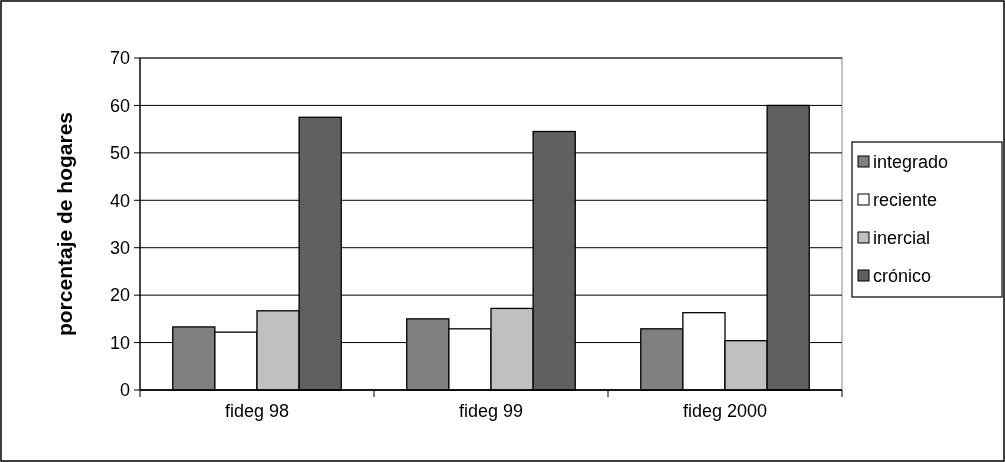 The width and height of the screenshot is (1005, 462). What do you see at coordinates (64, 224) in the screenshot?
I see `y-axis-title: porcentaje de hogares` at bounding box center [64, 224].